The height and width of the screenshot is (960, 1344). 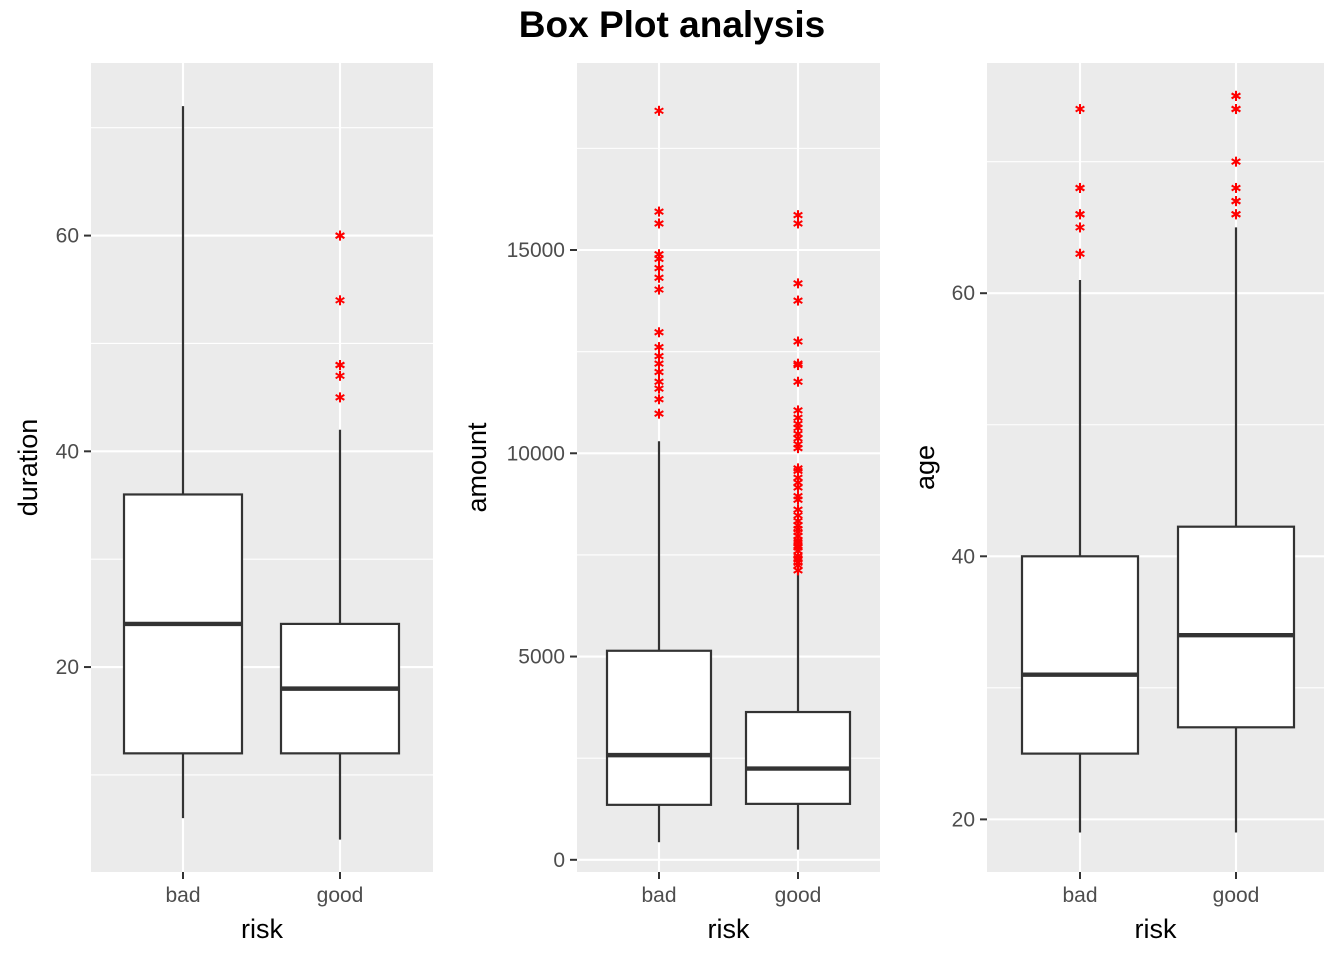 I want to click on y-tick-label: 15000, so click(x=536, y=250).